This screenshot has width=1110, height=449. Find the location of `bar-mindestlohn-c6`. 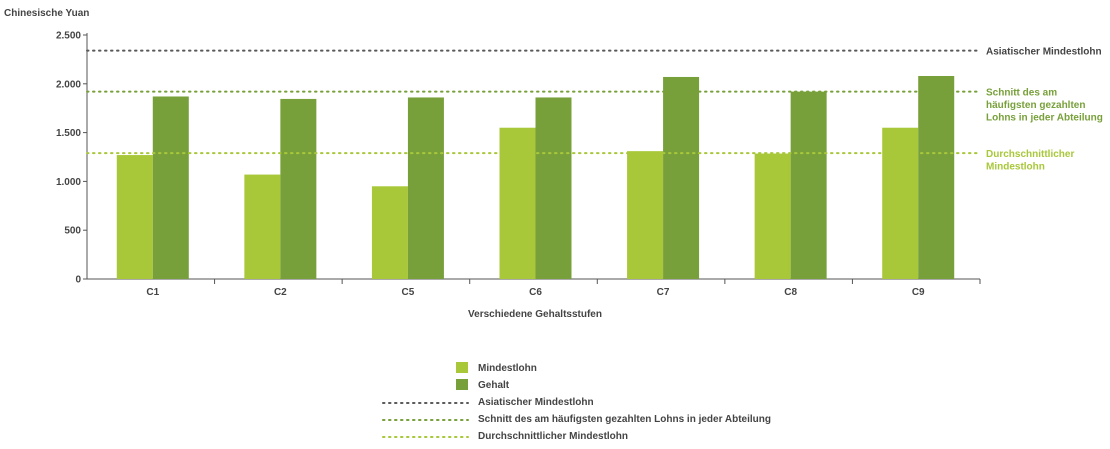

bar-mindestlohn-c6 is located at coordinates (517, 203).